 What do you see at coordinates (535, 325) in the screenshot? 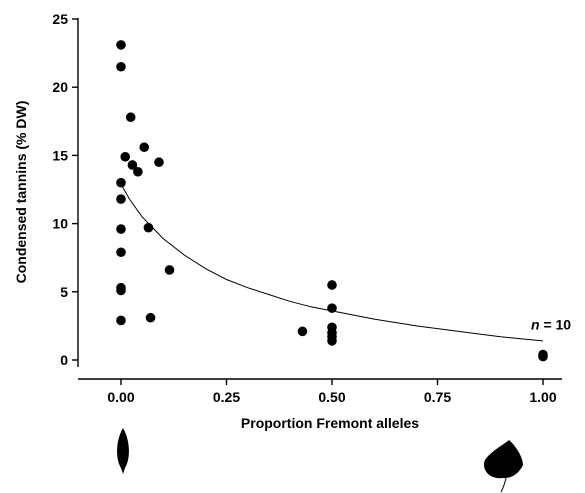
I see `n-annotation-italic: n` at bounding box center [535, 325].